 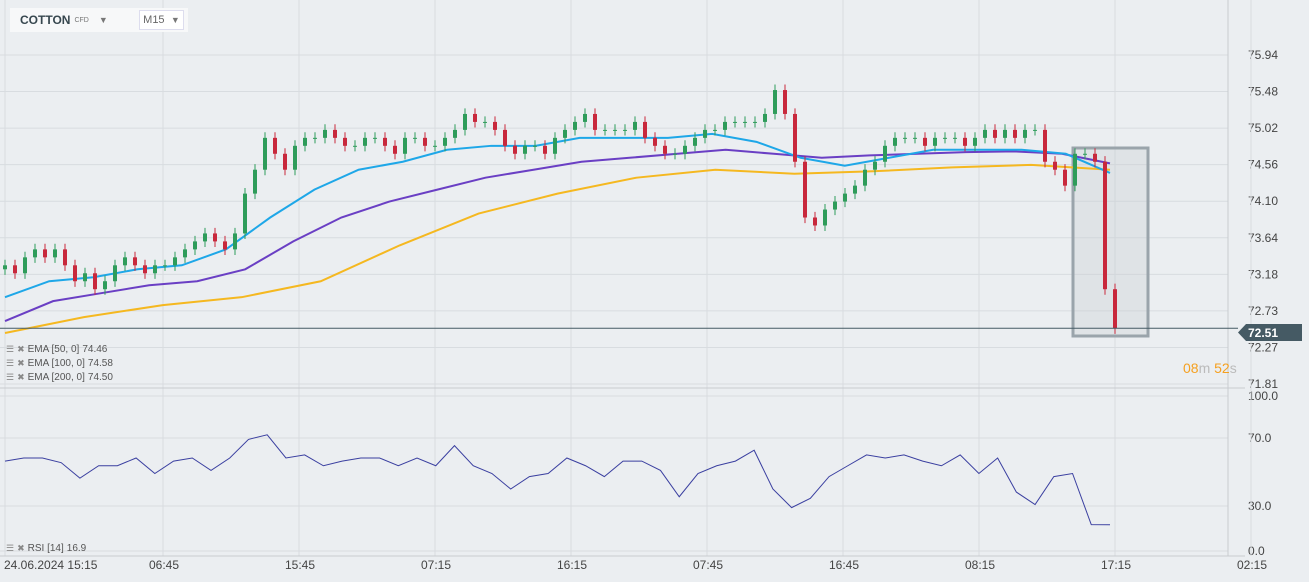 I want to click on indicator-label: EMA [200, 0], so click(x=56, y=377).